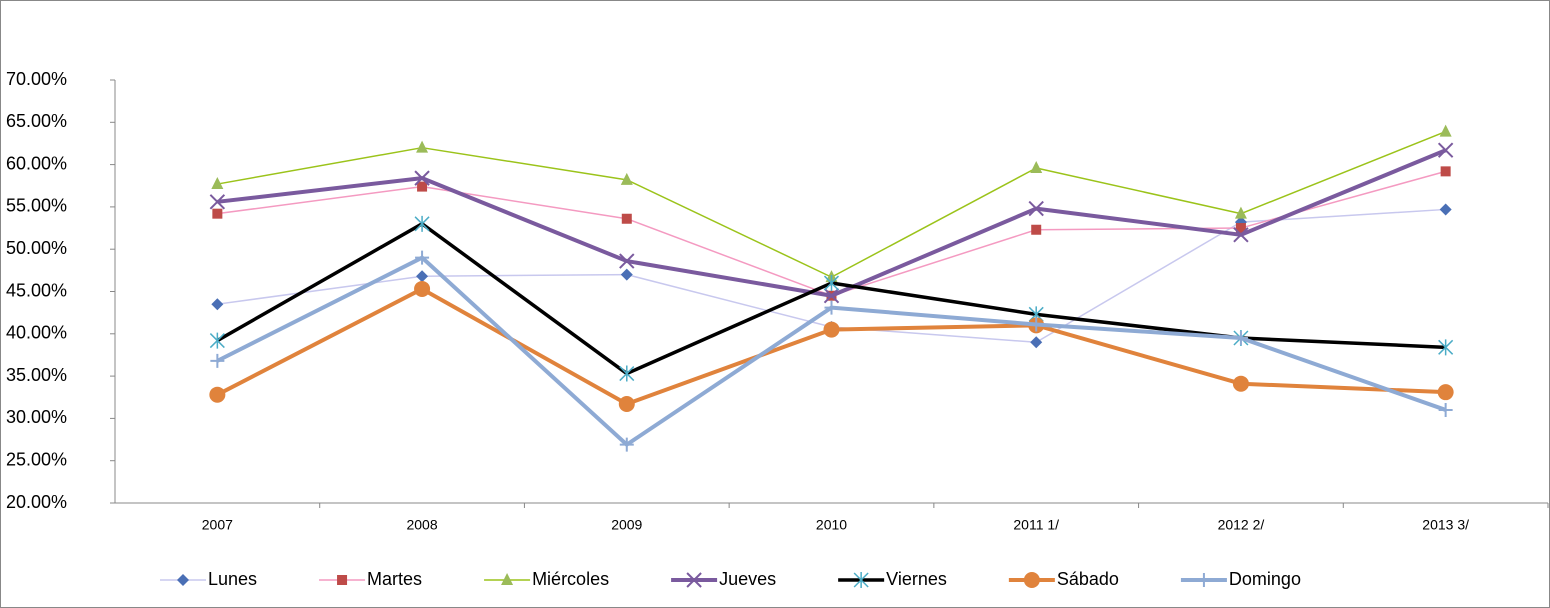 This screenshot has height=608, width=1550. I want to click on x-tick-label: 2008, so click(421, 525).